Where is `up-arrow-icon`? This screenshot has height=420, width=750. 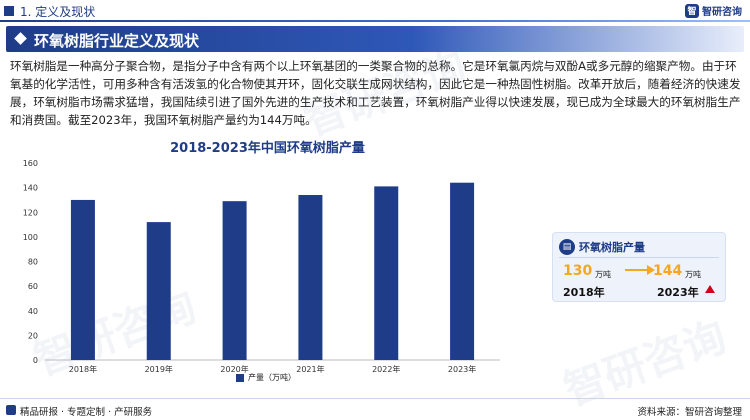
up-arrow-icon is located at coordinates (710, 289).